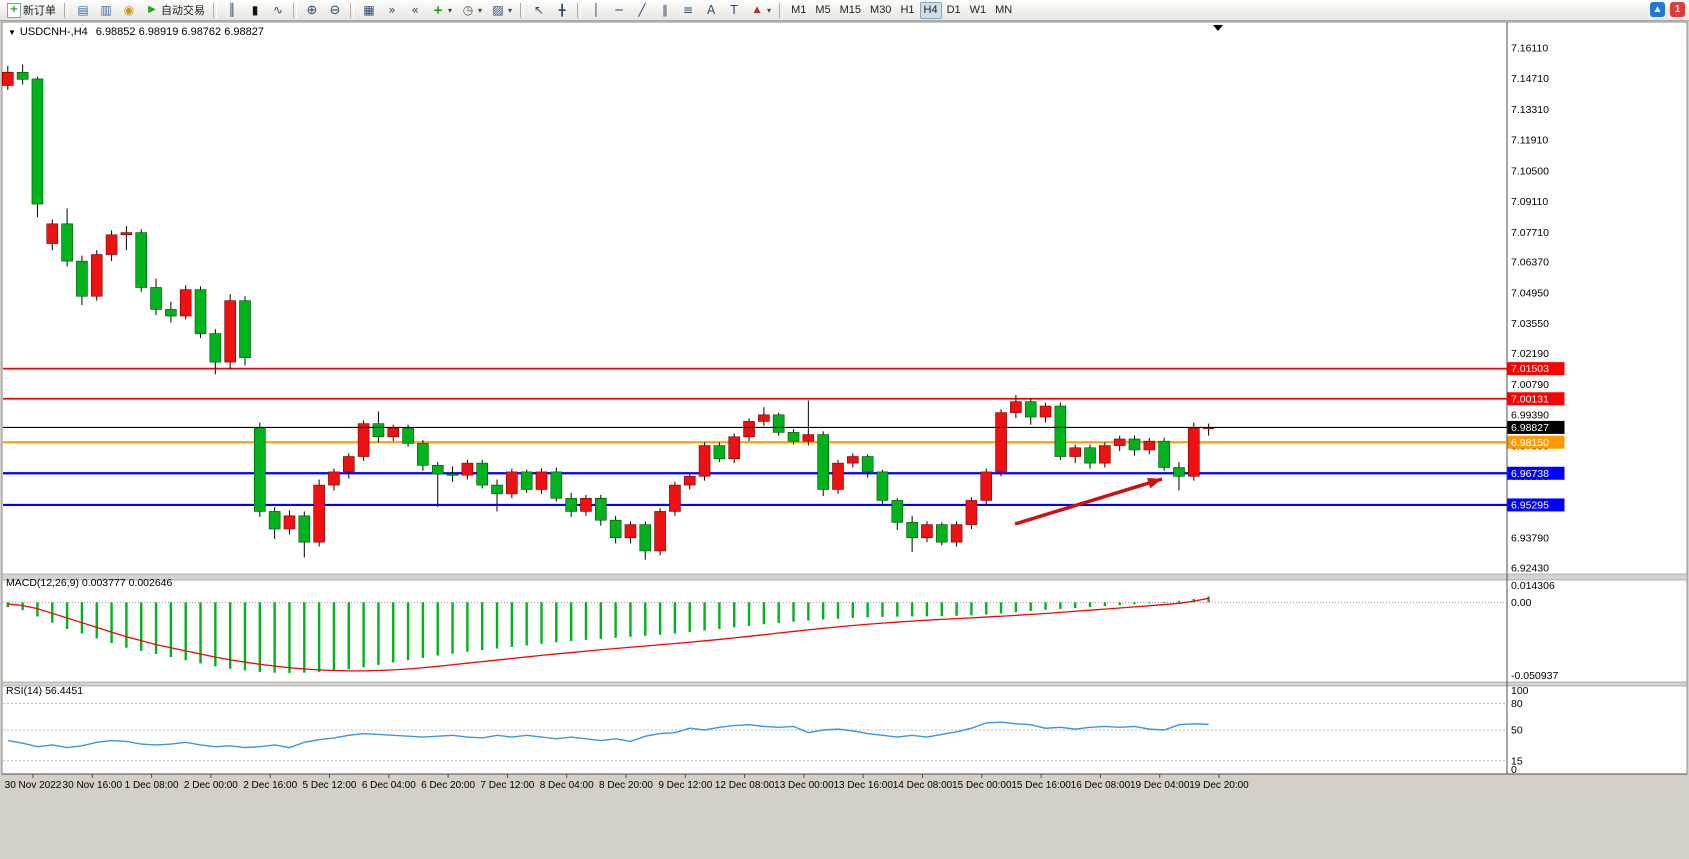  Describe the element at coordinates (179, 32) in the screenshot. I see `ohlc-values: 6.98852 6.98919 6.98762 6.98827` at that location.